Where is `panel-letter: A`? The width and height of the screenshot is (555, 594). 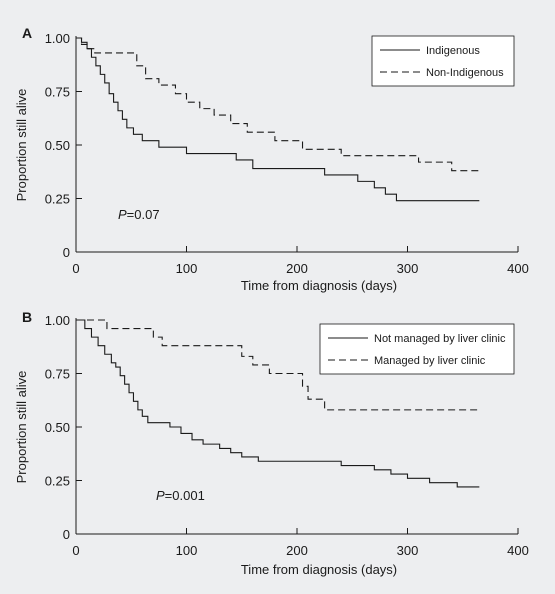 panel-letter: A is located at coordinates (27, 33).